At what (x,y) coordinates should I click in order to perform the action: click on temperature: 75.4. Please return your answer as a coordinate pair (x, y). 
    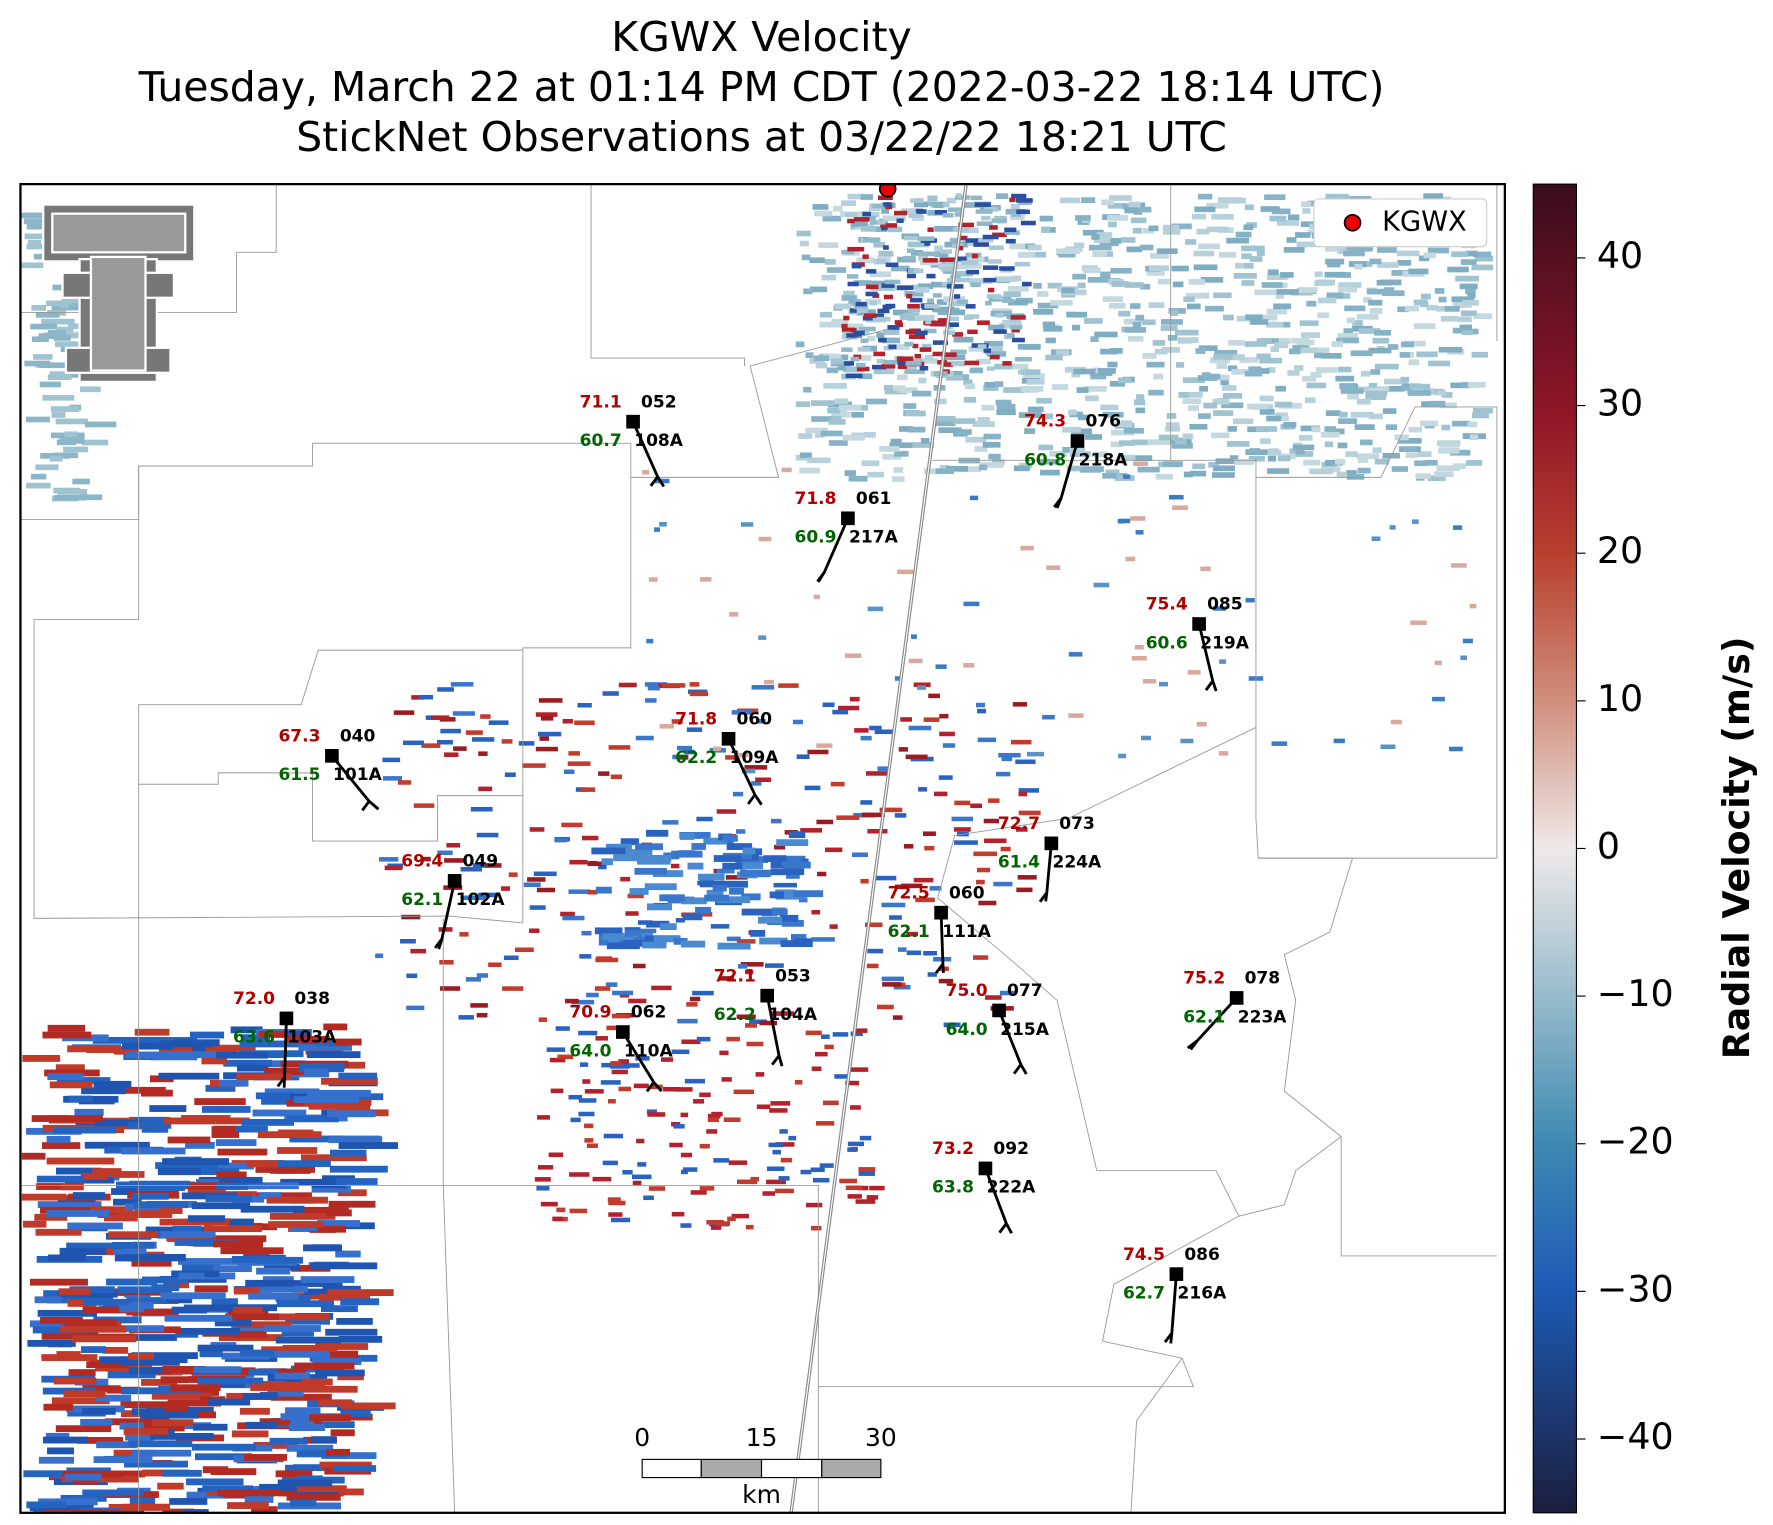
    Looking at the image, I should click on (1167, 605).